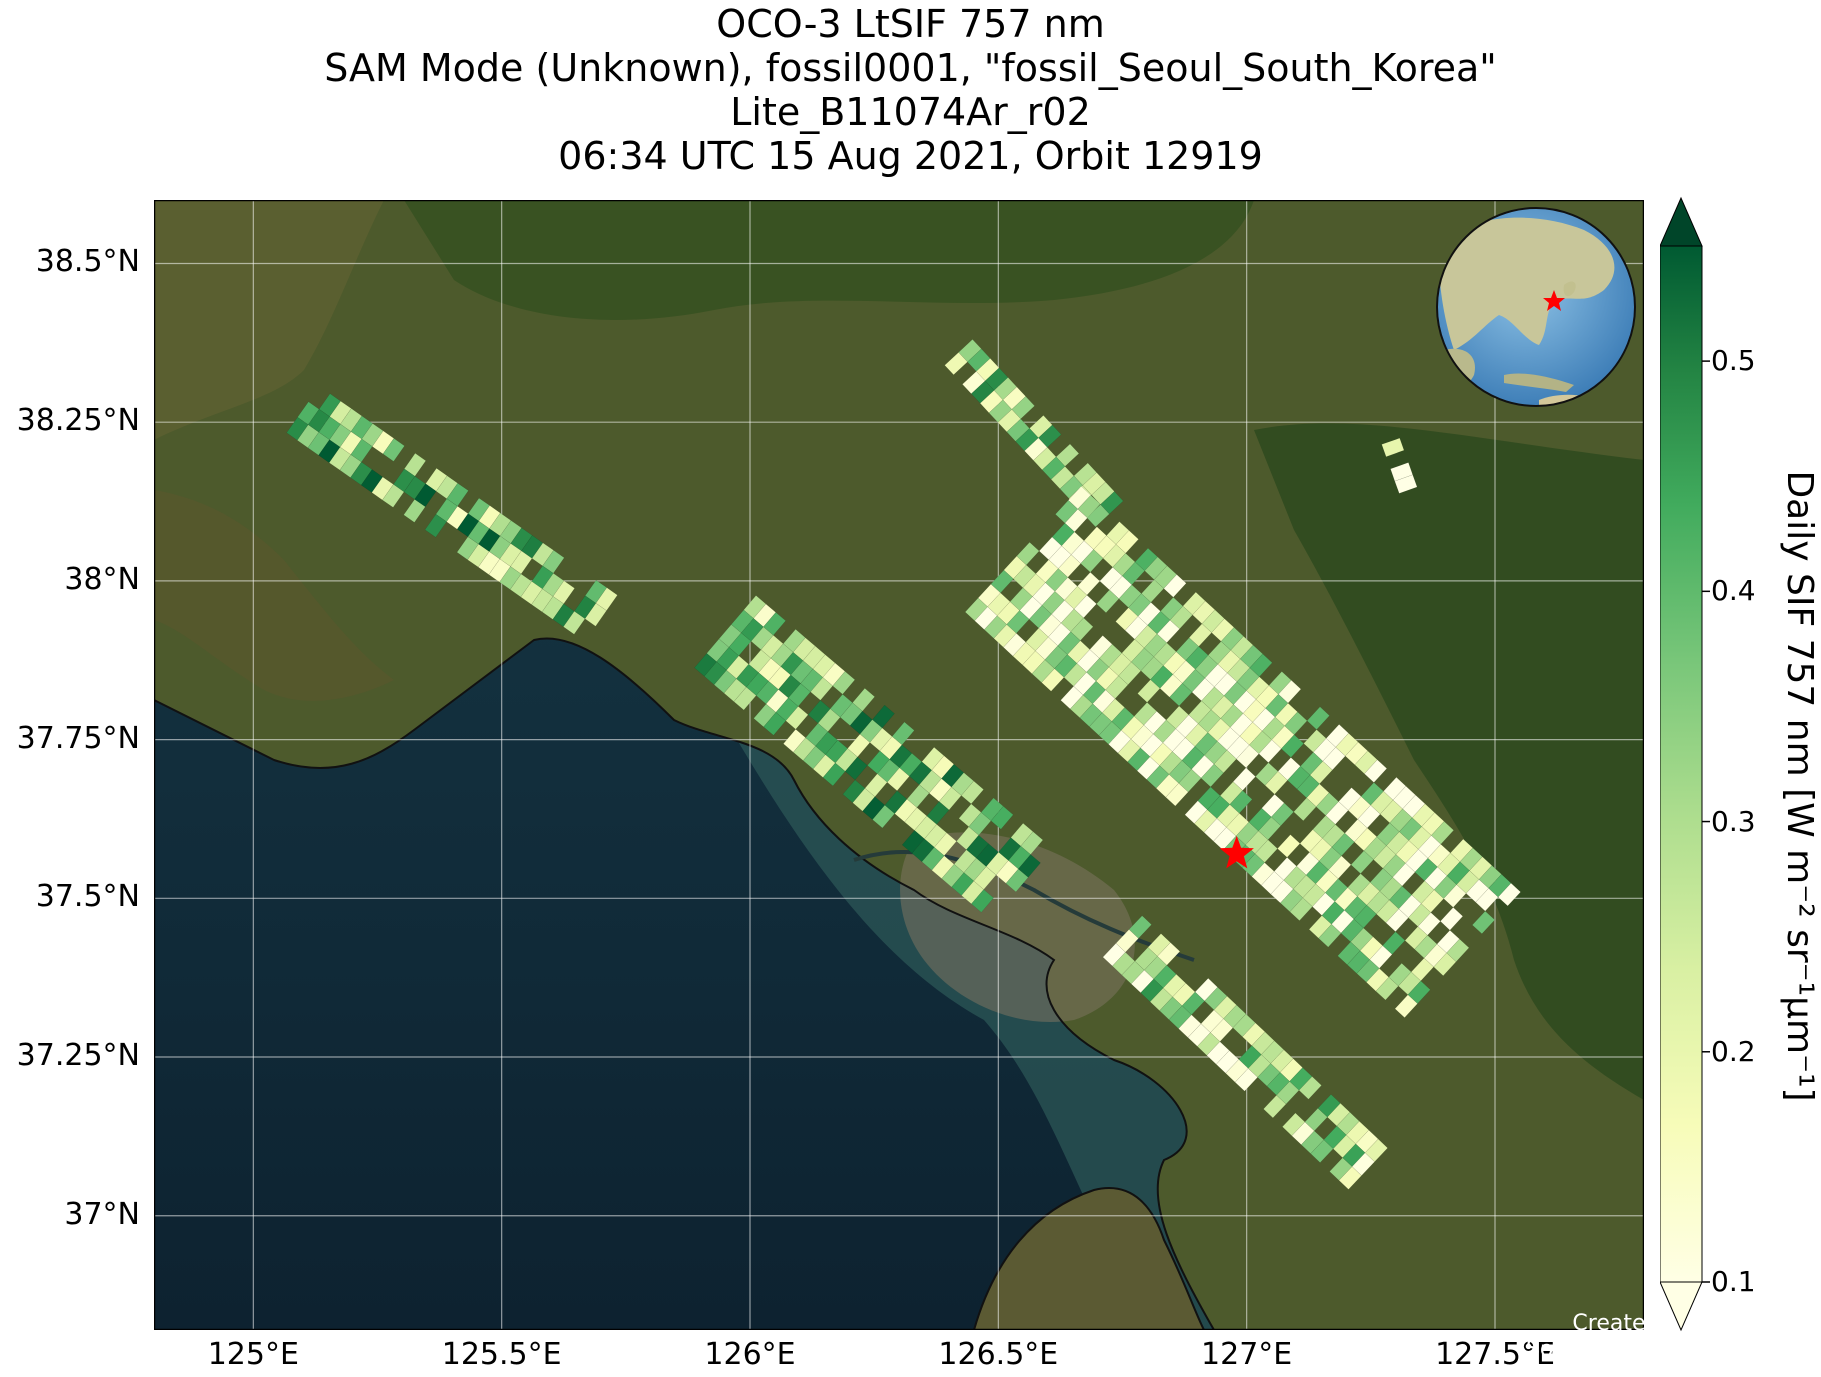 The width and height of the screenshot is (1821, 1377). I want to click on target-marker-layer, so click(1236, 852).